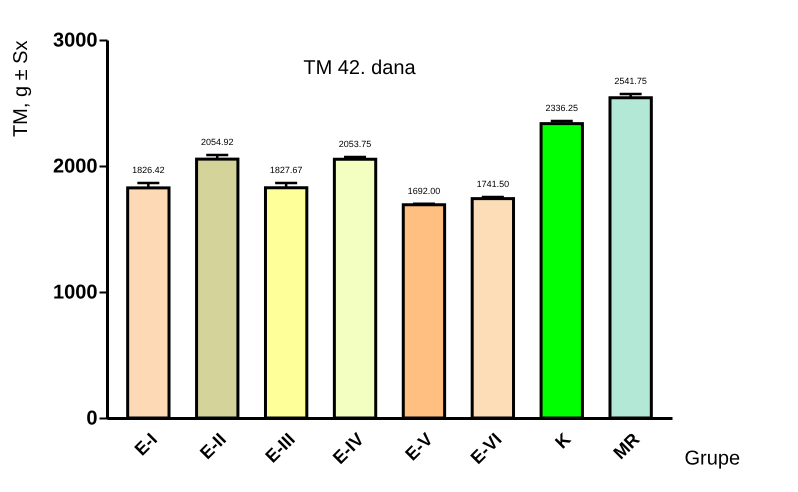 This screenshot has width=798, height=492. What do you see at coordinates (217, 142) in the screenshot?
I see `data-label: 2054.92` at bounding box center [217, 142].